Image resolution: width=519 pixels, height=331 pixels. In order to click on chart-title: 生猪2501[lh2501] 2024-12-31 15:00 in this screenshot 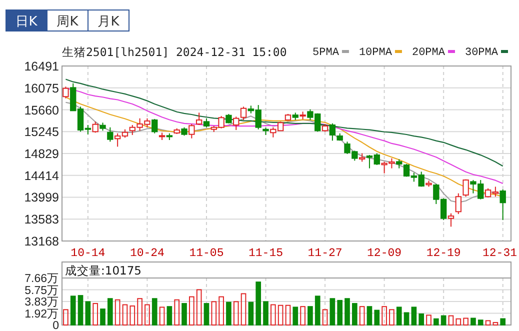, I will do `click(174, 52)`.